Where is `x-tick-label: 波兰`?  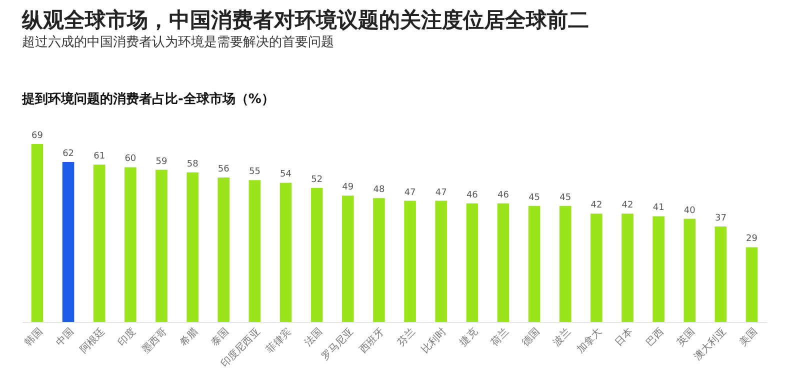 x-tick-label: 波兰 is located at coordinates (562, 337).